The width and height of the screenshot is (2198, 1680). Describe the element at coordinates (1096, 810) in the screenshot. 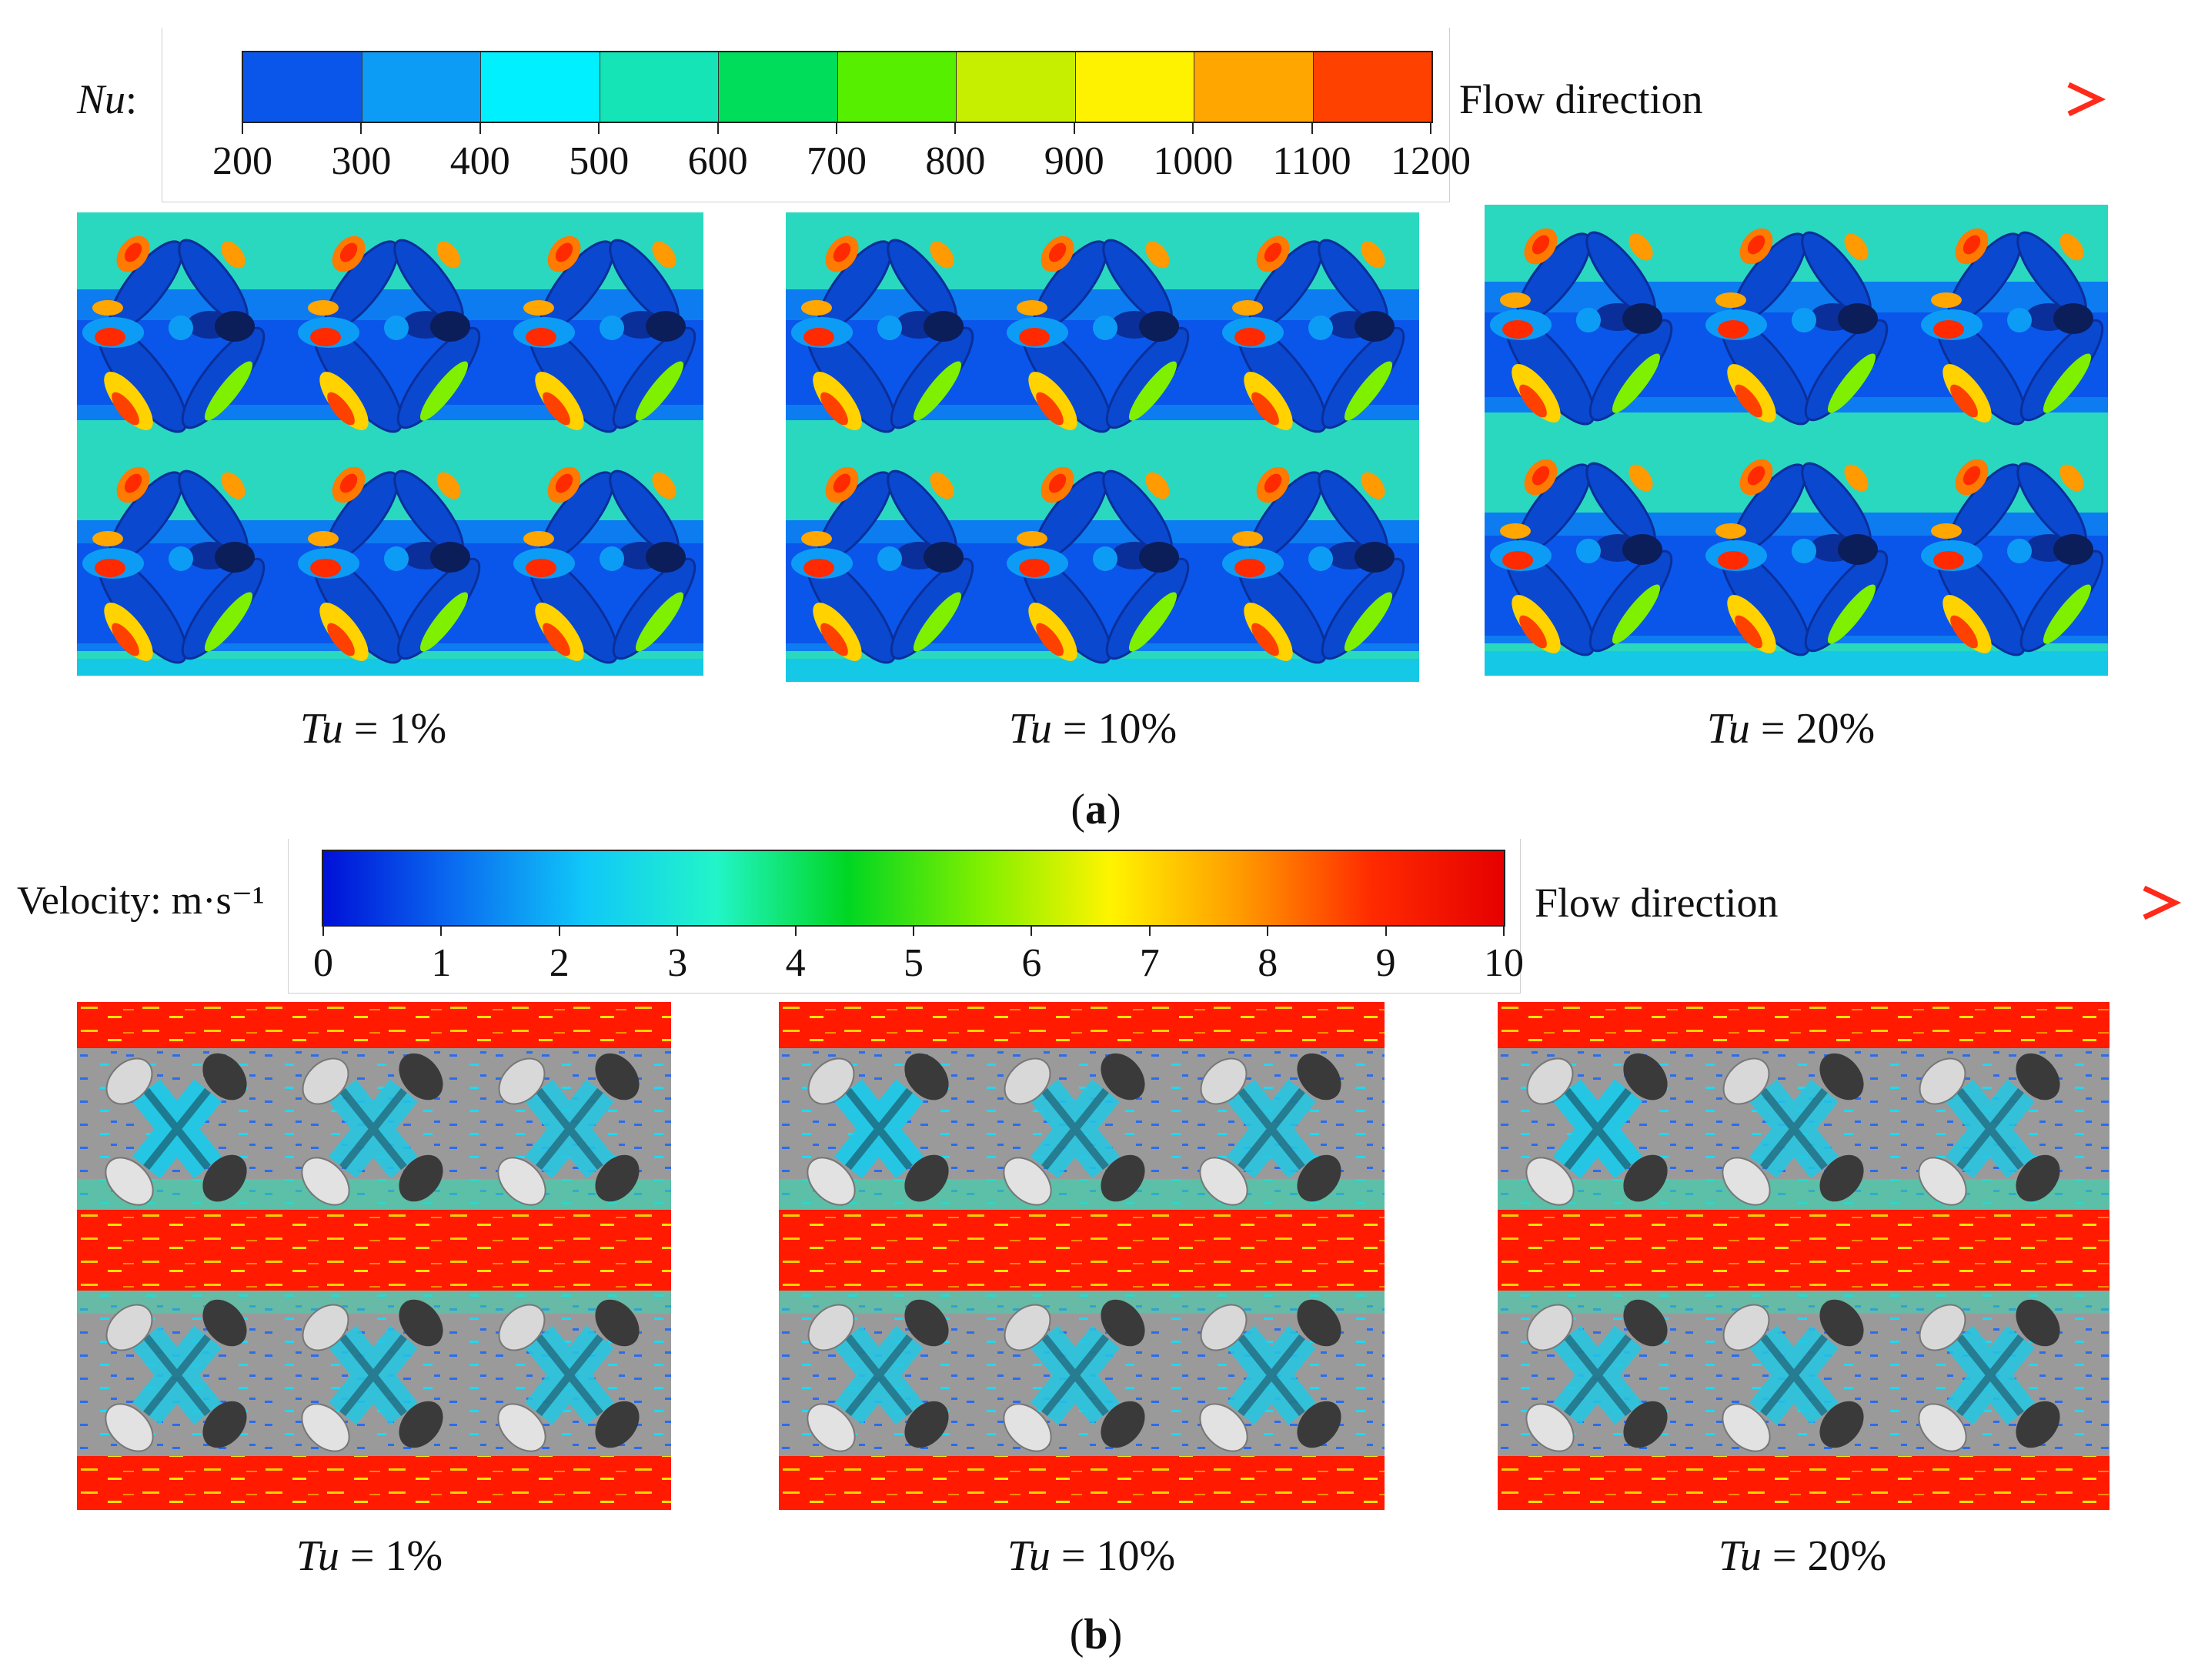

I see `subfigure-label-a: (a)` at that location.